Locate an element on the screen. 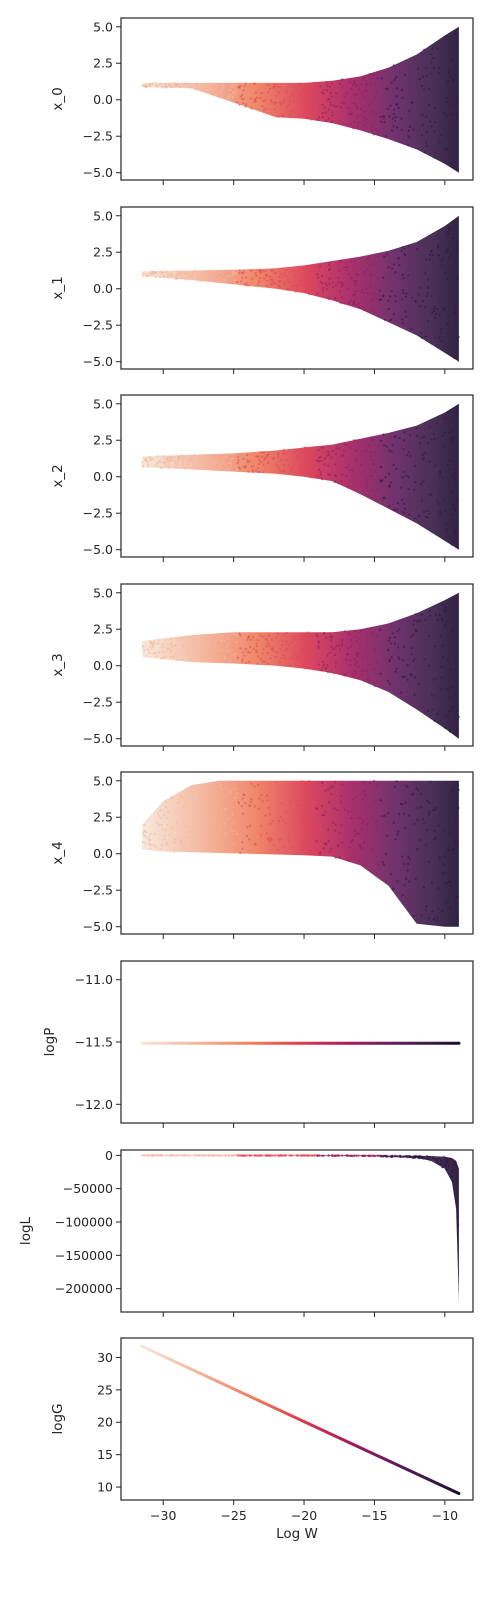  y-tick-label: 0.0 is located at coordinates (103, 853).